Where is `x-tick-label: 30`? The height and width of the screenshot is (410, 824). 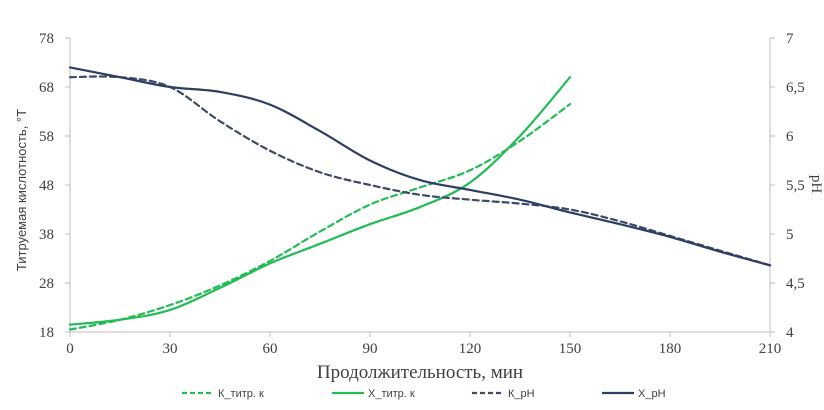
x-tick-label: 30 is located at coordinates (170, 349).